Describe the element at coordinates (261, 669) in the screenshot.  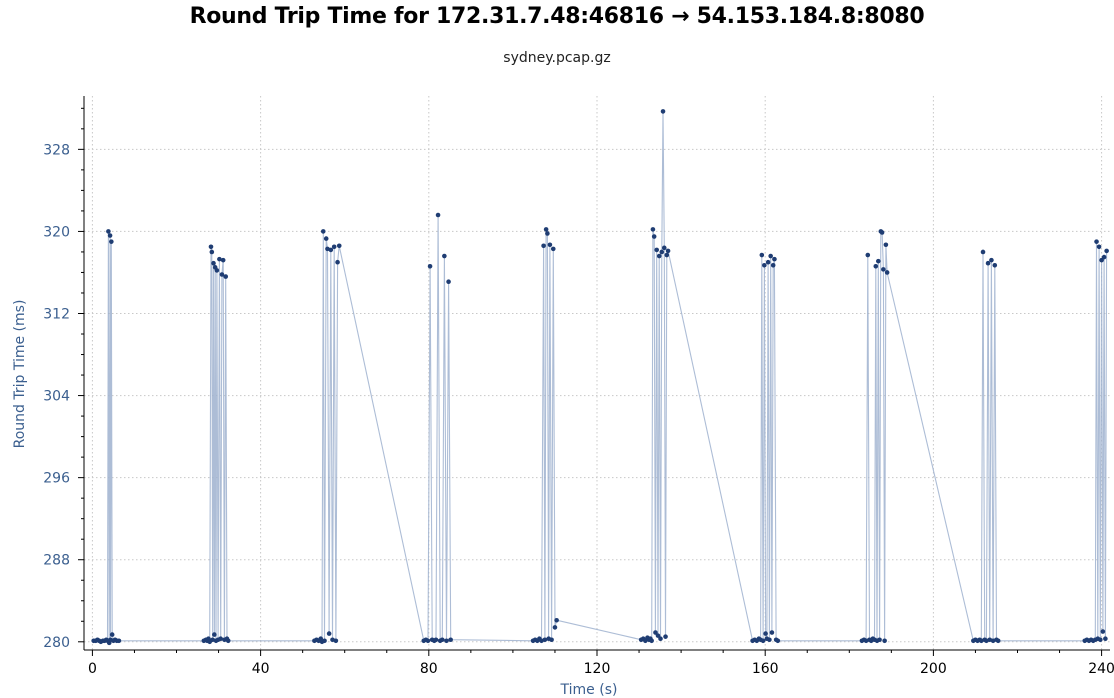
I see `x-tick-label: 40` at that location.